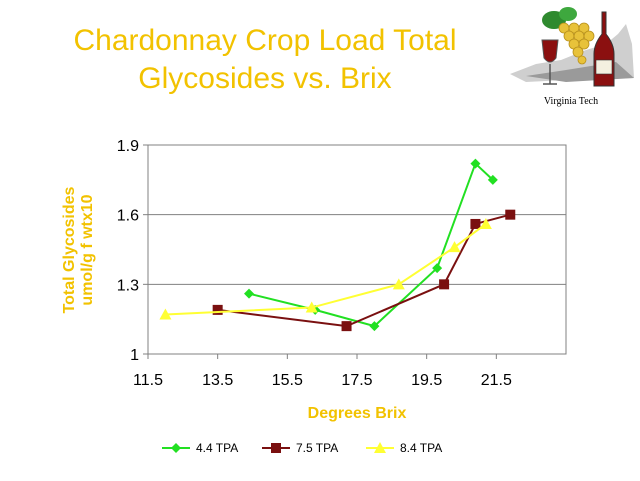 The height and width of the screenshot is (481, 640). Describe the element at coordinates (426, 380) in the screenshot. I see `x-tick-label: 19.5` at that location.